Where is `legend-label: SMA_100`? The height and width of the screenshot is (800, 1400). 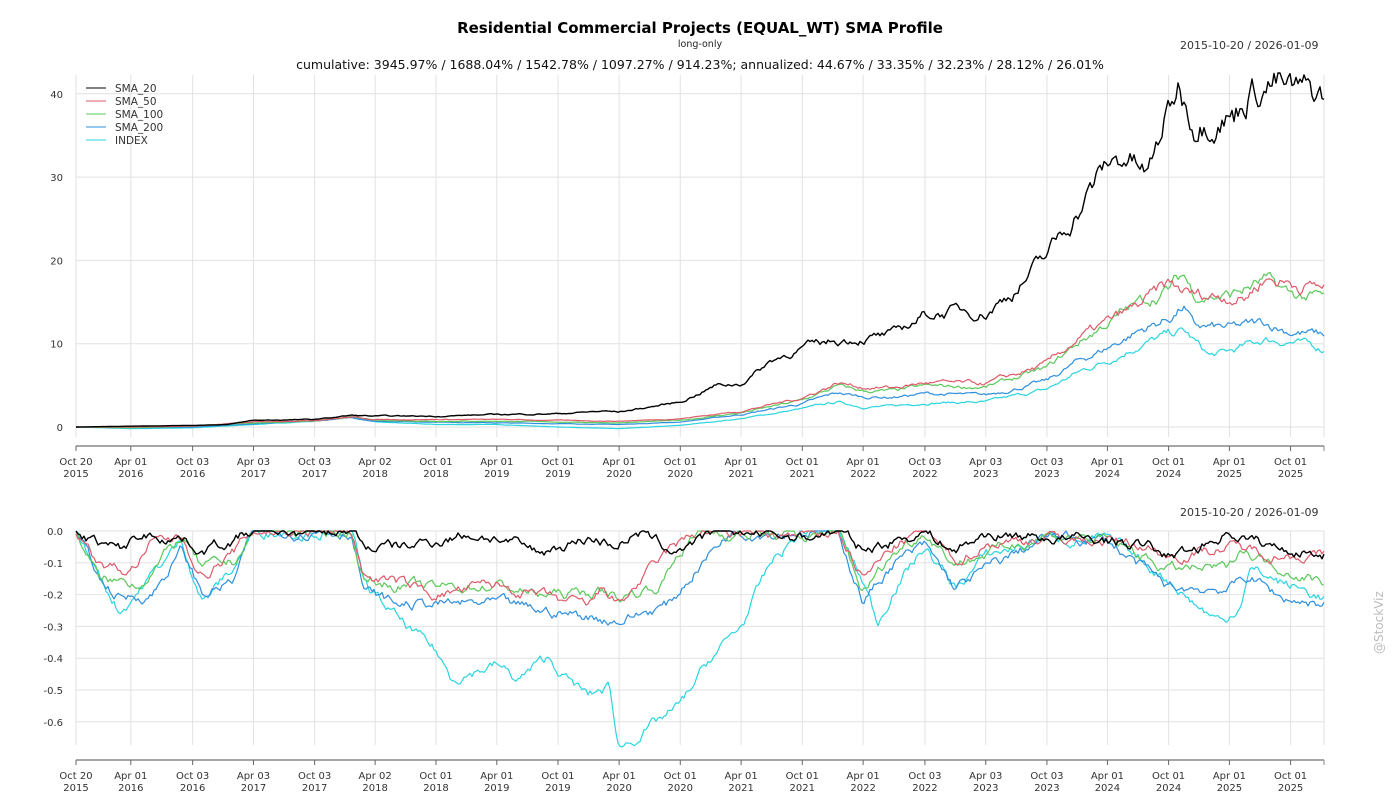 legend-label: SMA_100 is located at coordinates (139, 115).